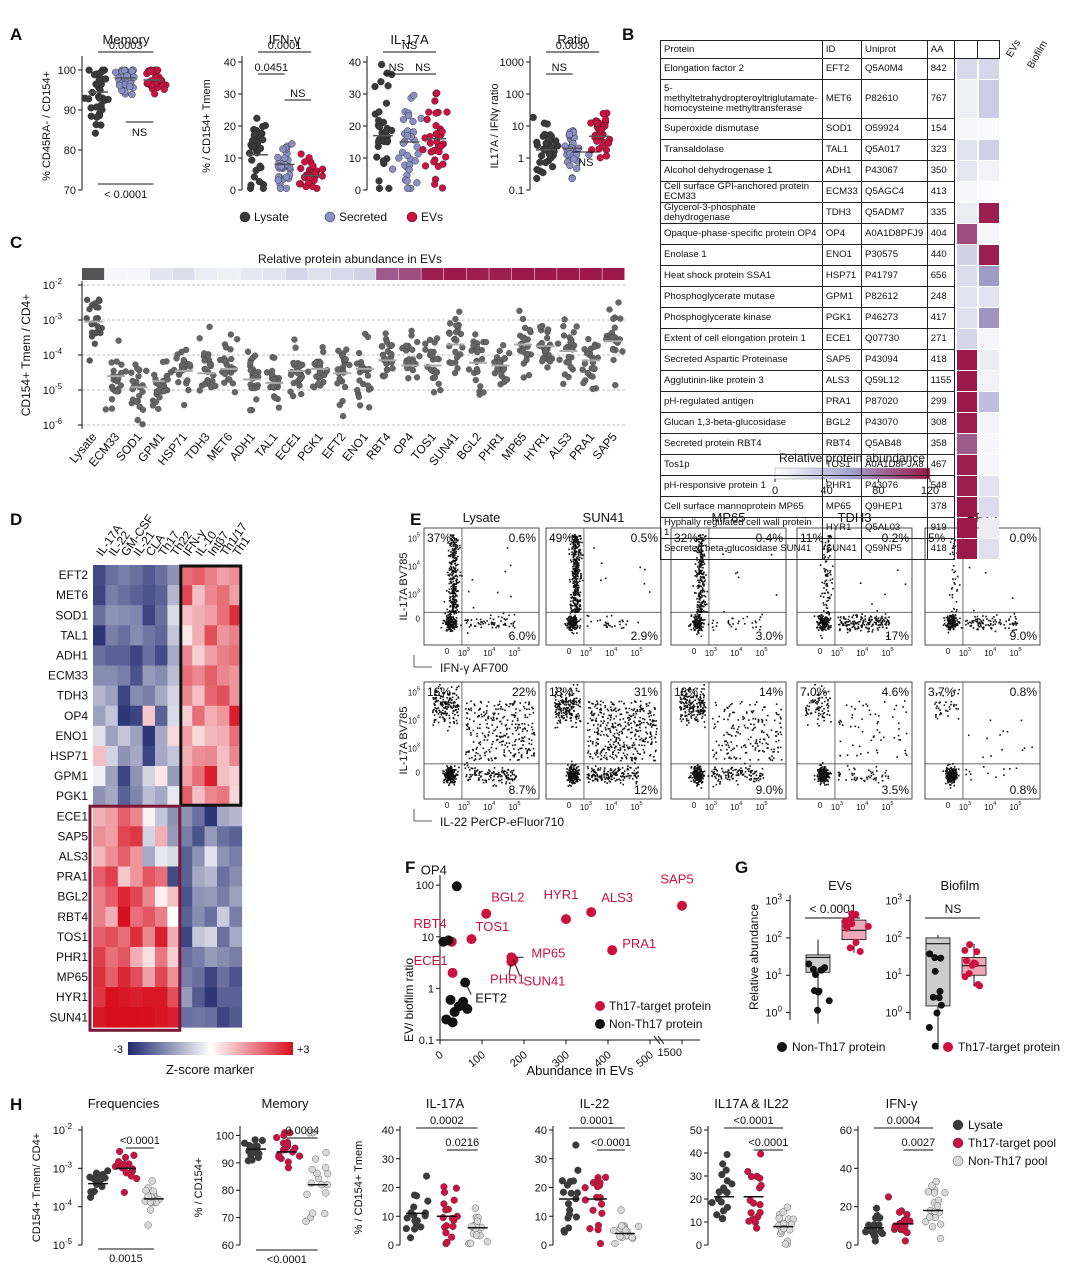 The image size is (1080, 1270). I want to click on tick-label-E: 0, so click(447, 805).